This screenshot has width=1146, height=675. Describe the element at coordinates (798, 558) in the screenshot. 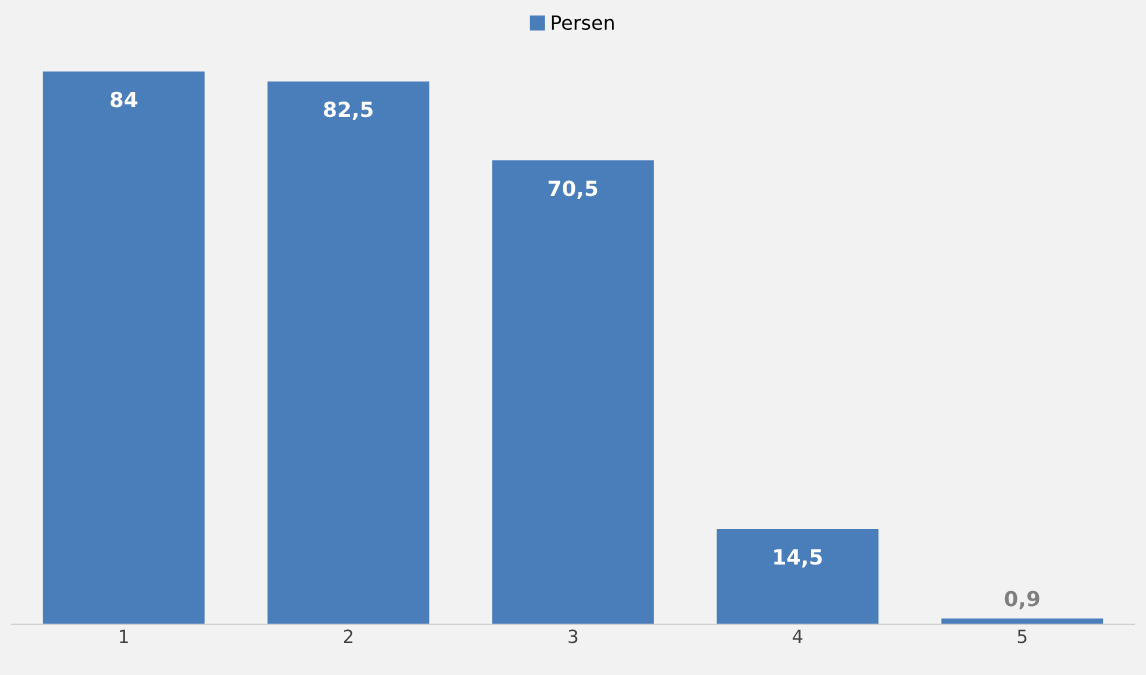

I see `data-label: 14,5` at that location.